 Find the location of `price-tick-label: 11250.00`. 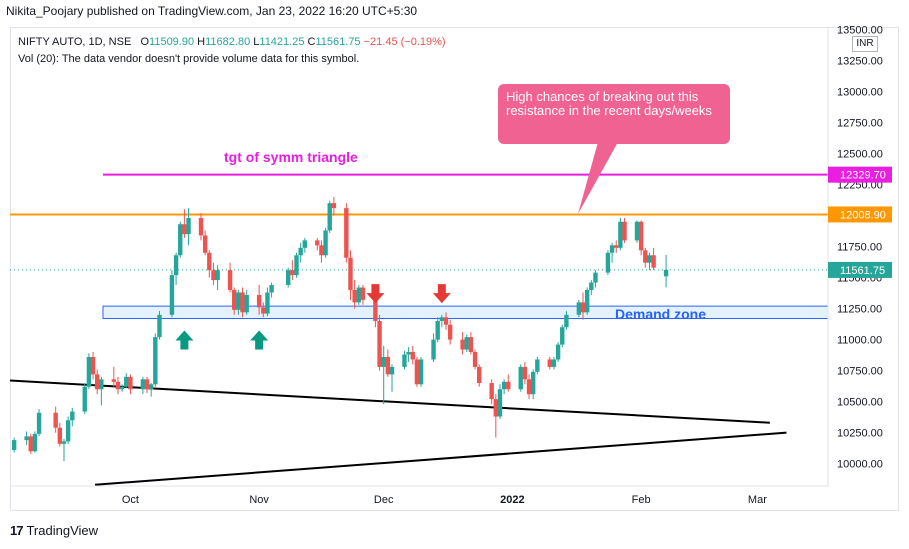

price-tick-label: 11250.00 is located at coordinates (859, 310).